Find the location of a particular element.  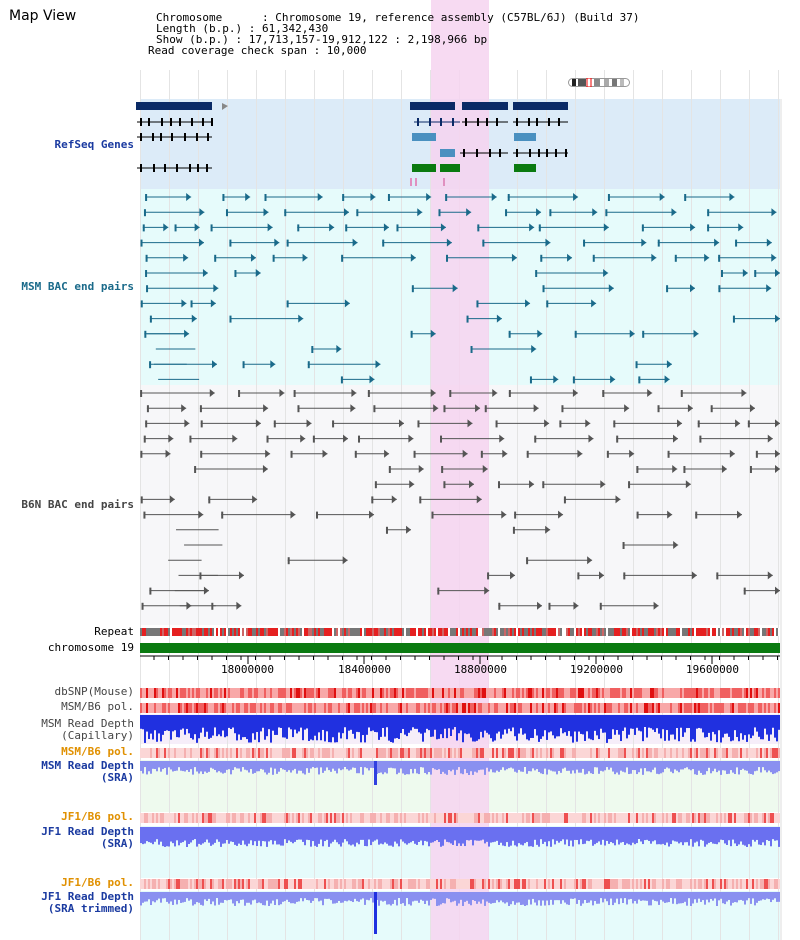

jf1-read-depth-trimmed-label: JF1 Read Depth is located at coordinates (87, 896).